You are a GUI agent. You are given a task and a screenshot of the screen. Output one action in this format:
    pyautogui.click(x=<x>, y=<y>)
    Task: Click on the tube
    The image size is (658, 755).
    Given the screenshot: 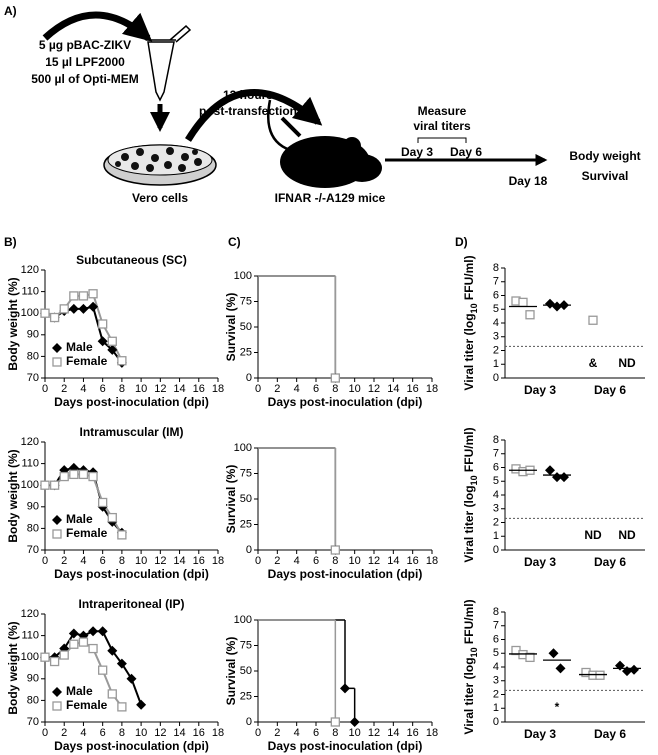 What is the action you would take?
    pyautogui.click(x=161, y=71)
    